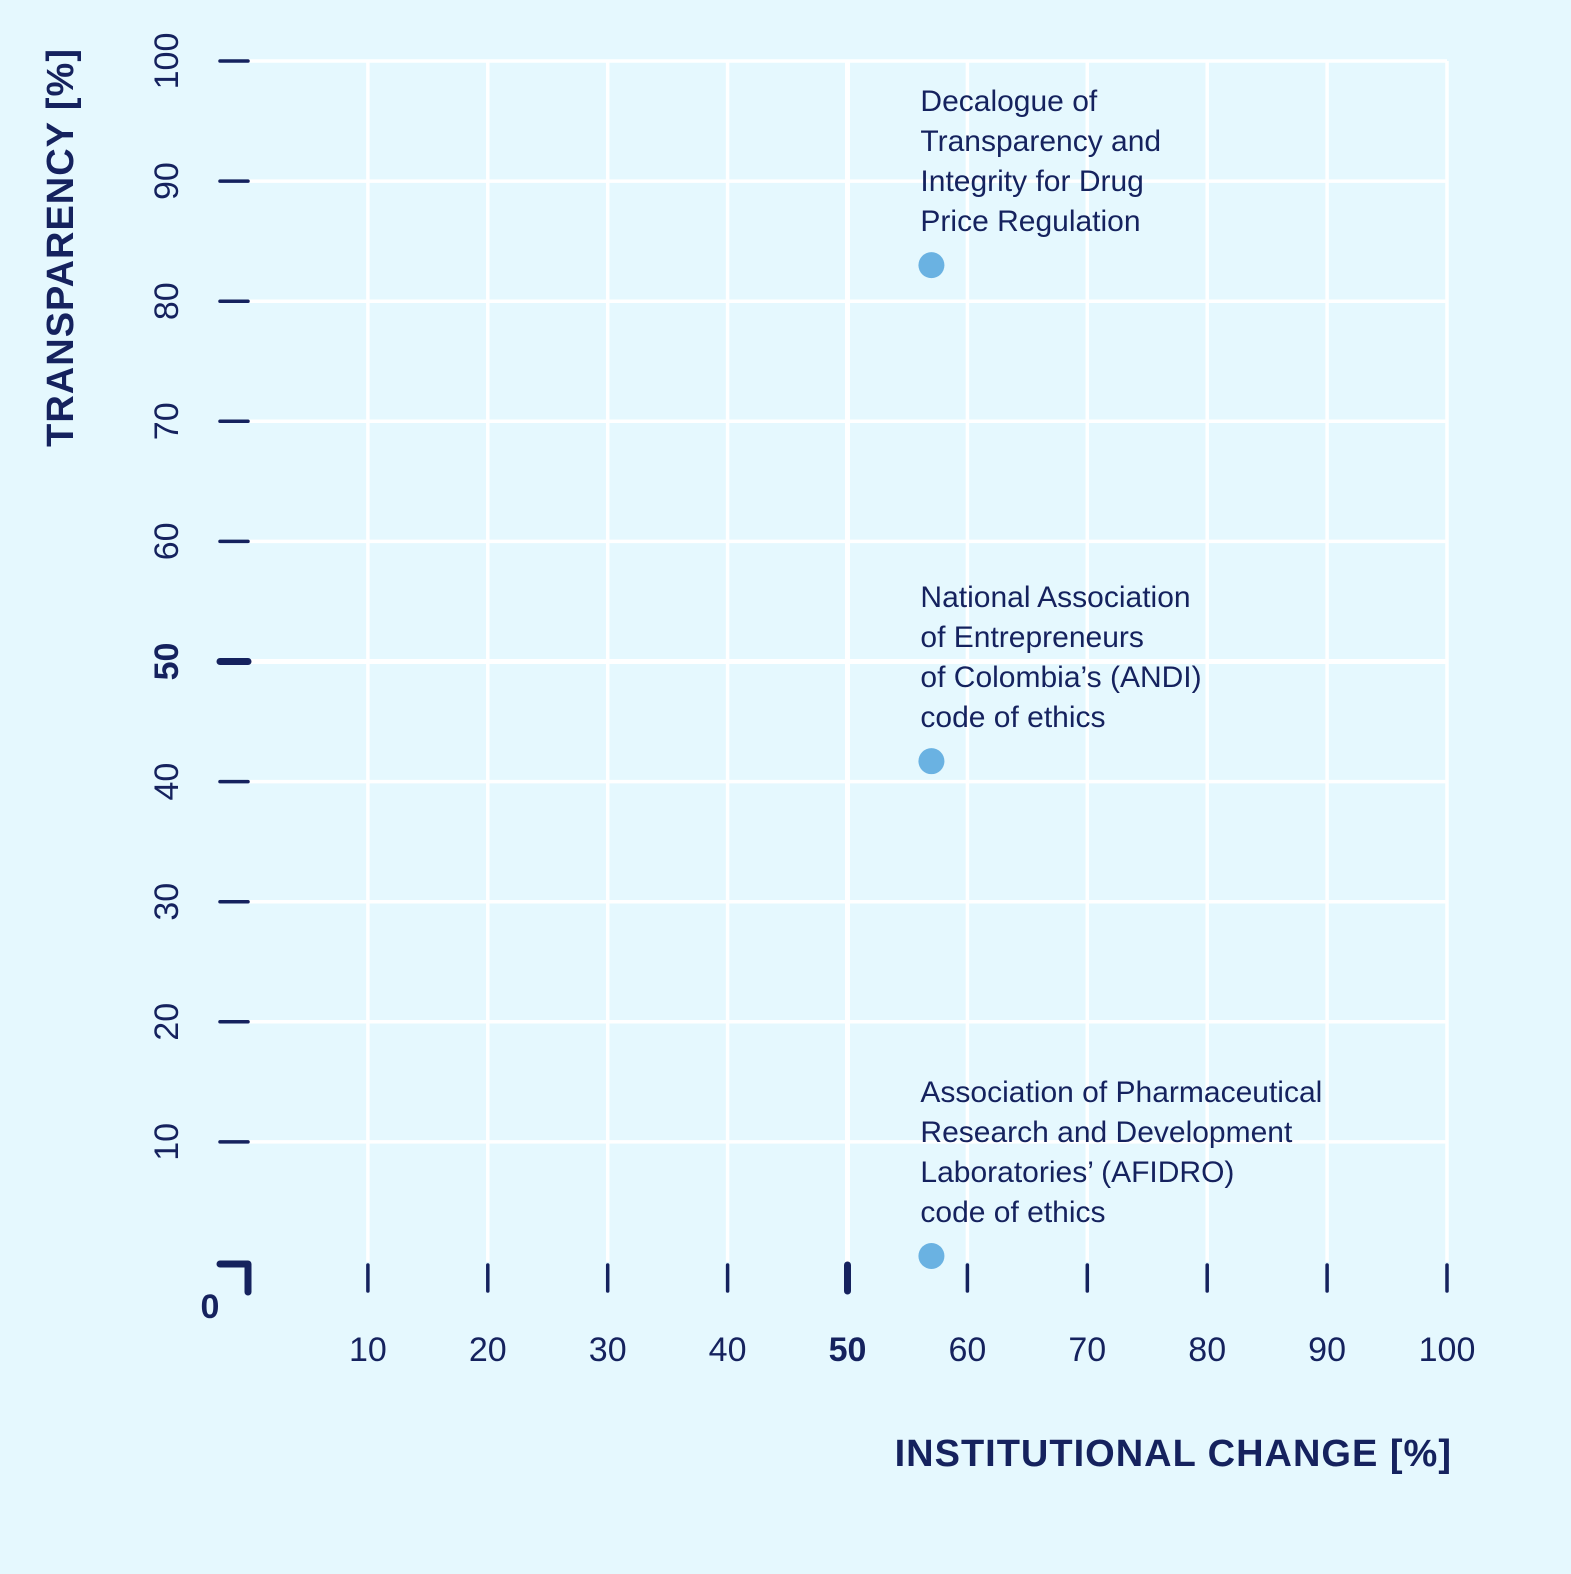 The width and height of the screenshot is (1571, 1574). Describe the element at coordinates (1327, 1350) in the screenshot. I see `x-tick-label-90: 90` at that location.